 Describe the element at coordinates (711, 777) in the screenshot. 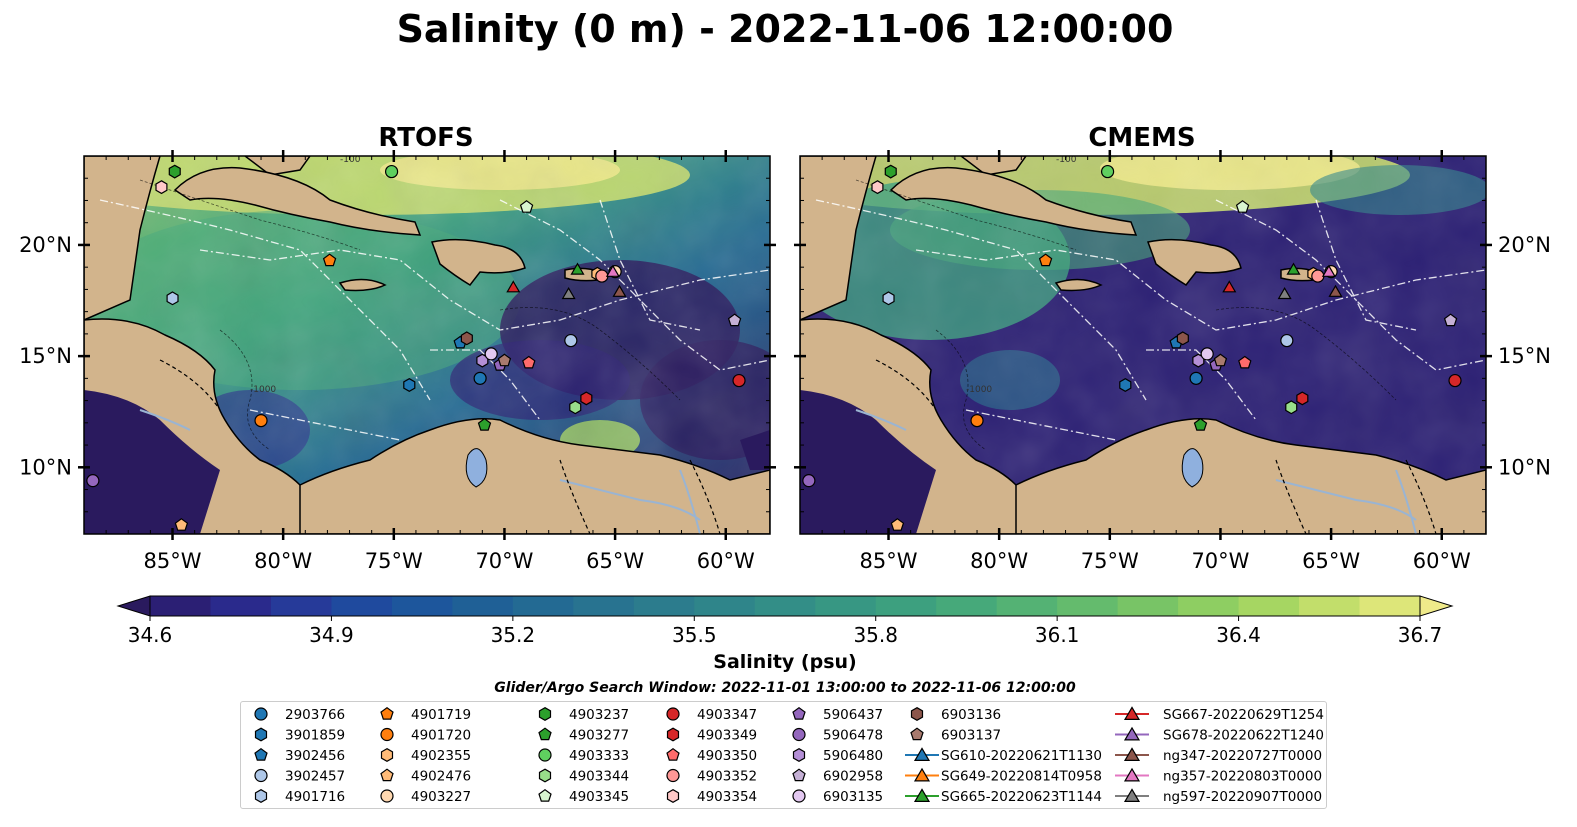

I see `legend-entry: 4903352` at that location.